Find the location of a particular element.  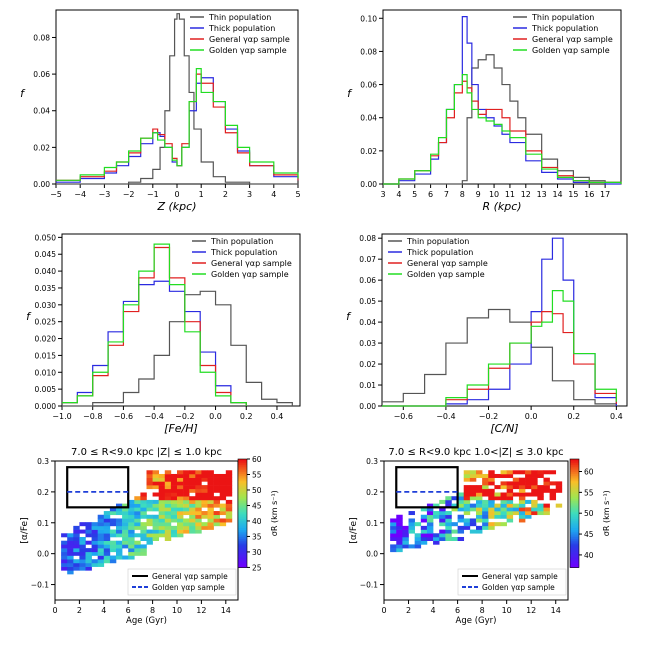

x-axis-label: Age (Gyr) is located at coordinates (146, 621).